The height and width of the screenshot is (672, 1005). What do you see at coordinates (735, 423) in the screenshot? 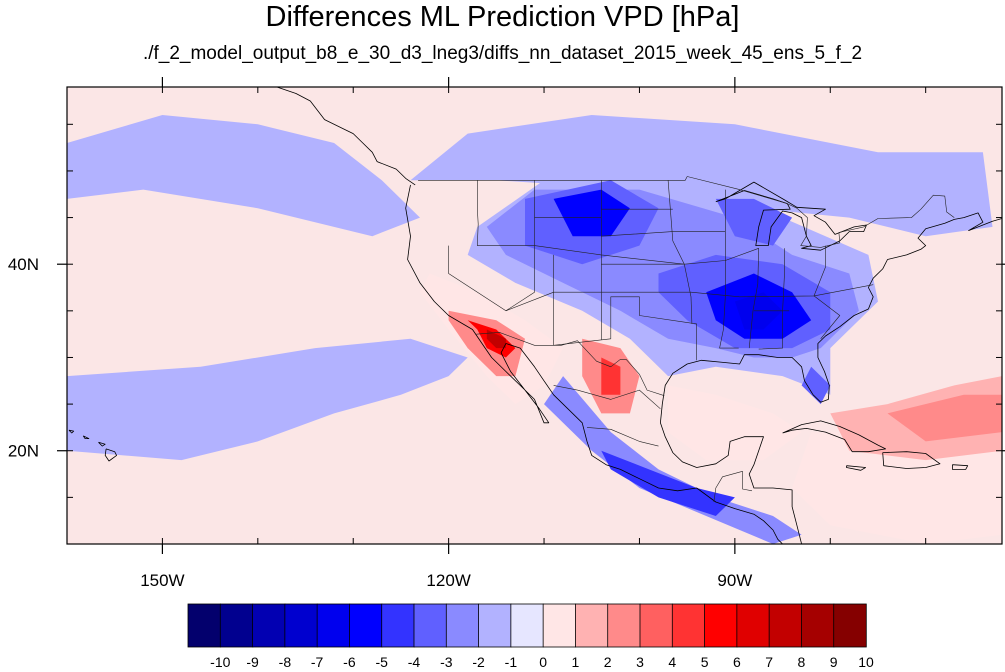
I see `region-gulf-red` at bounding box center [735, 423].